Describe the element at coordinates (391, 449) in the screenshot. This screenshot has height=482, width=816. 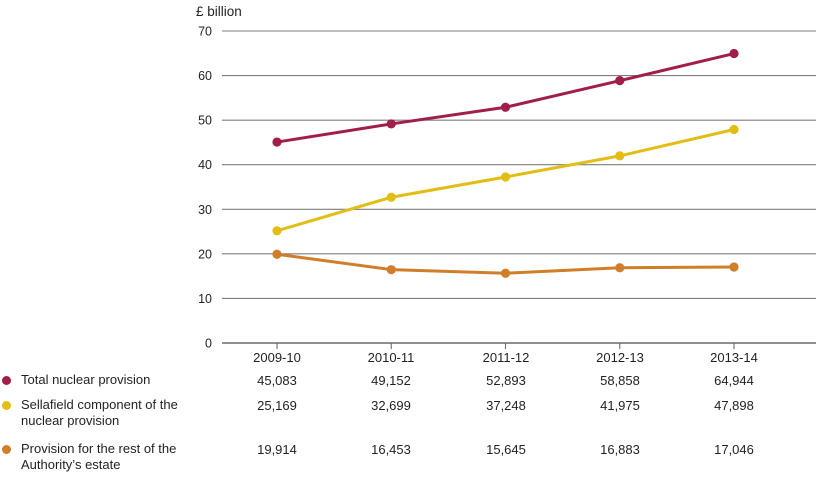
I see `table-value: 16,453` at that location.